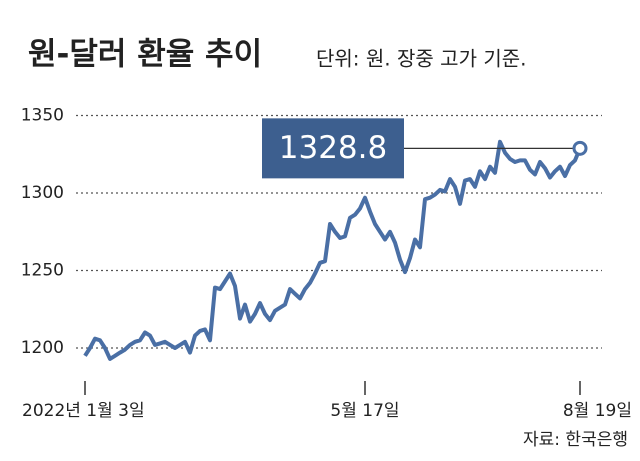 The image size is (640, 461). What do you see at coordinates (83, 411) in the screenshot?
I see `x-tick-label: 2022년 1월 3일` at bounding box center [83, 411].